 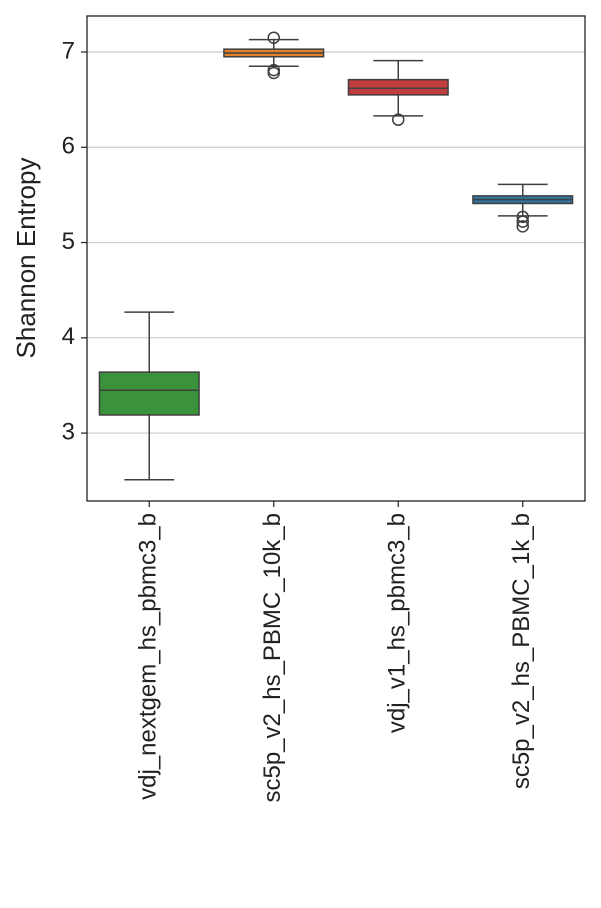 What do you see at coordinates (26, 258) in the screenshot?
I see `y-axis-label: Shannon Entropy` at bounding box center [26, 258].